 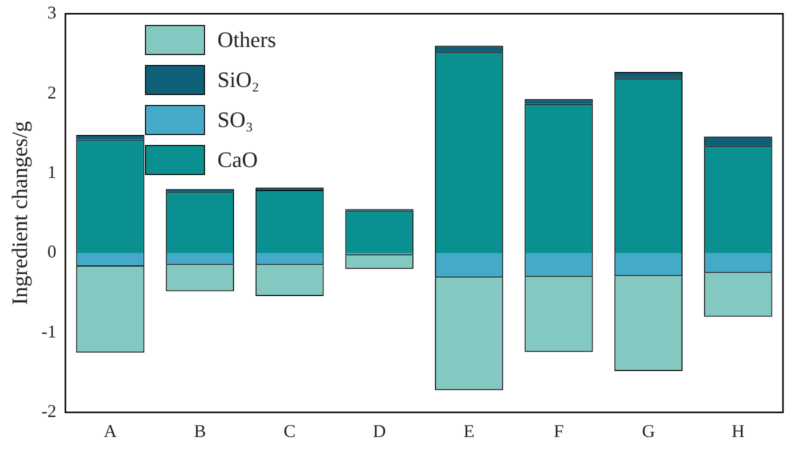 What do you see at coordinates (51, 12) in the screenshot?
I see `y-tick-label: 3` at bounding box center [51, 12].